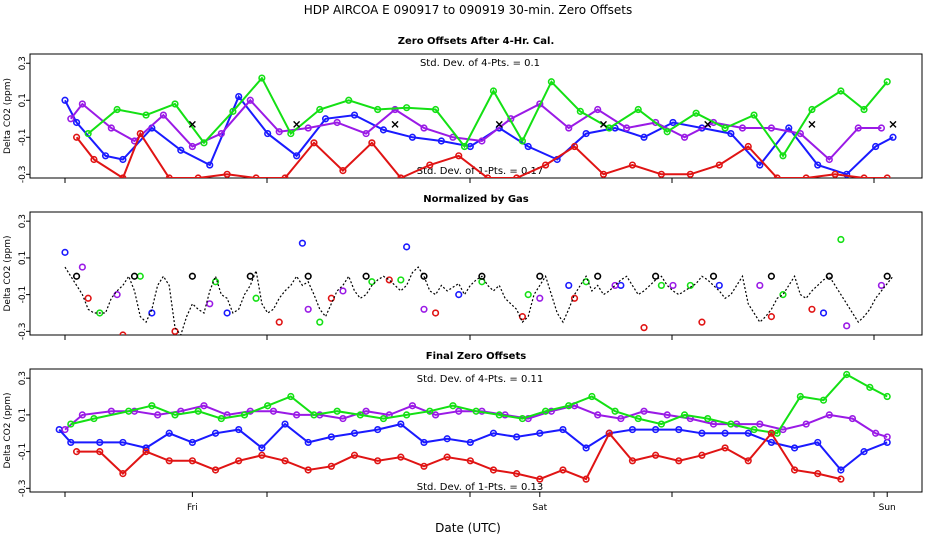  I want to click on series-line-gas3, so click(479, 404).